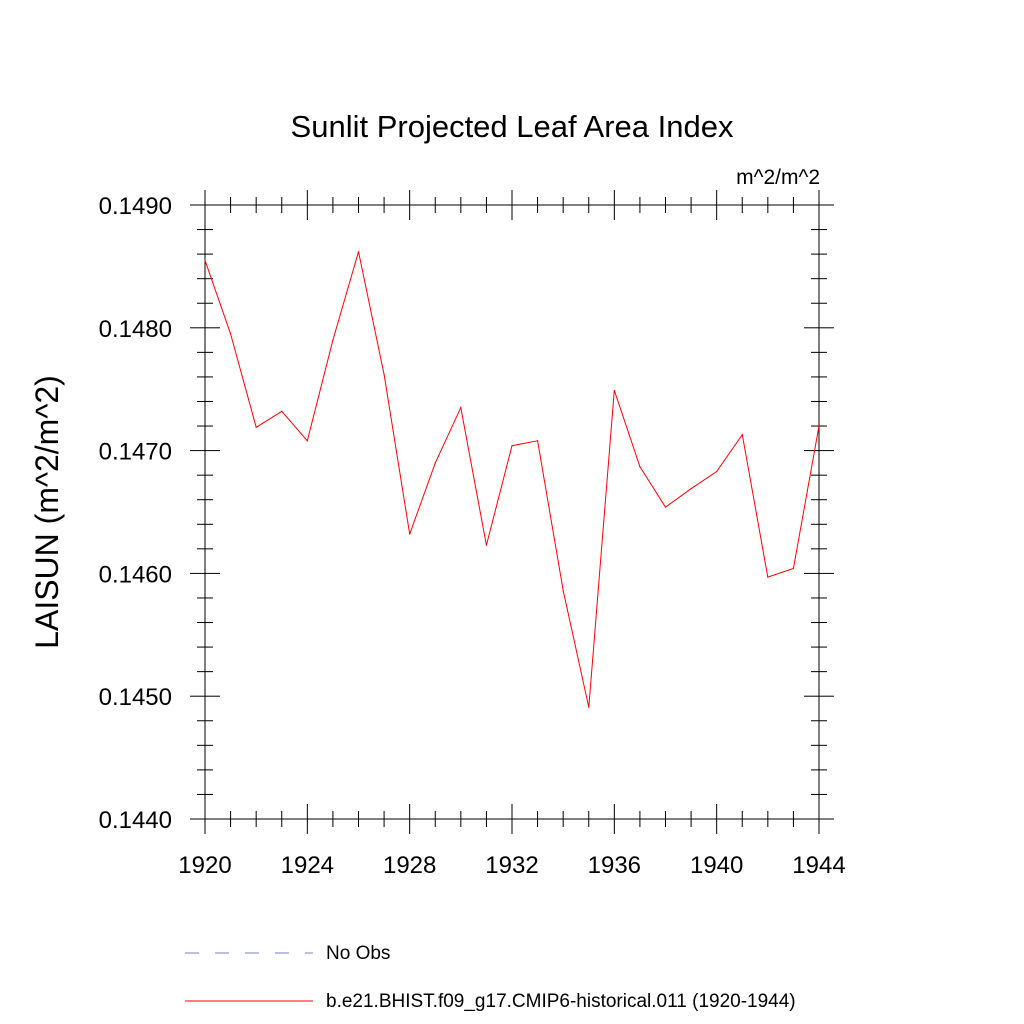 The height and width of the screenshot is (1024, 1024). Describe the element at coordinates (135, 697) in the screenshot. I see `y-tick-label: 0.1450` at that location.